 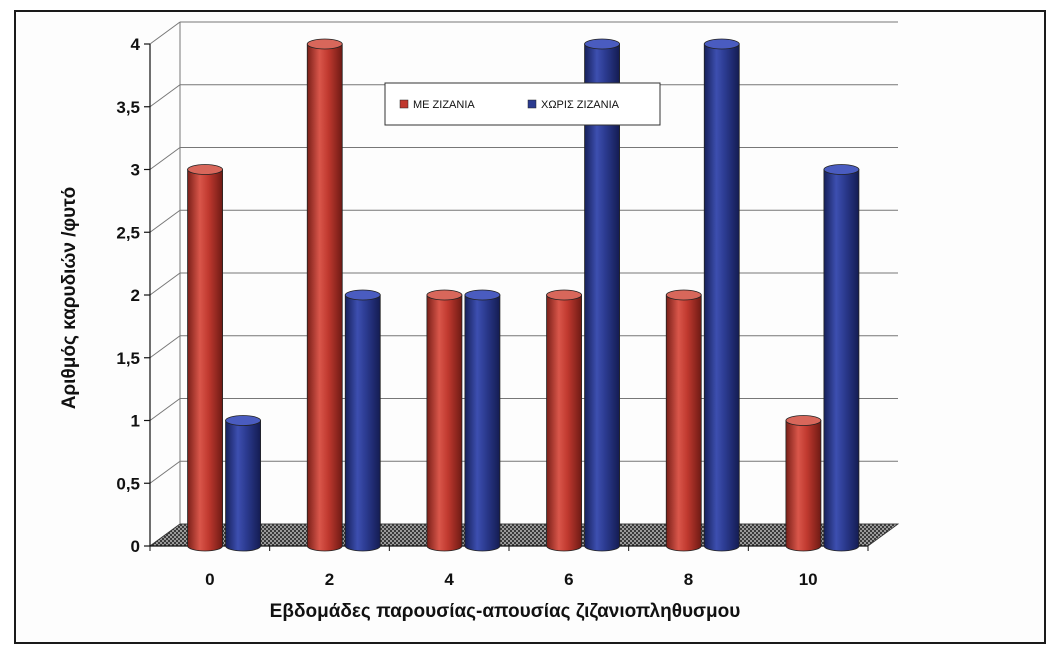 I want to click on x-tick-label: 0, so click(x=209, y=579).